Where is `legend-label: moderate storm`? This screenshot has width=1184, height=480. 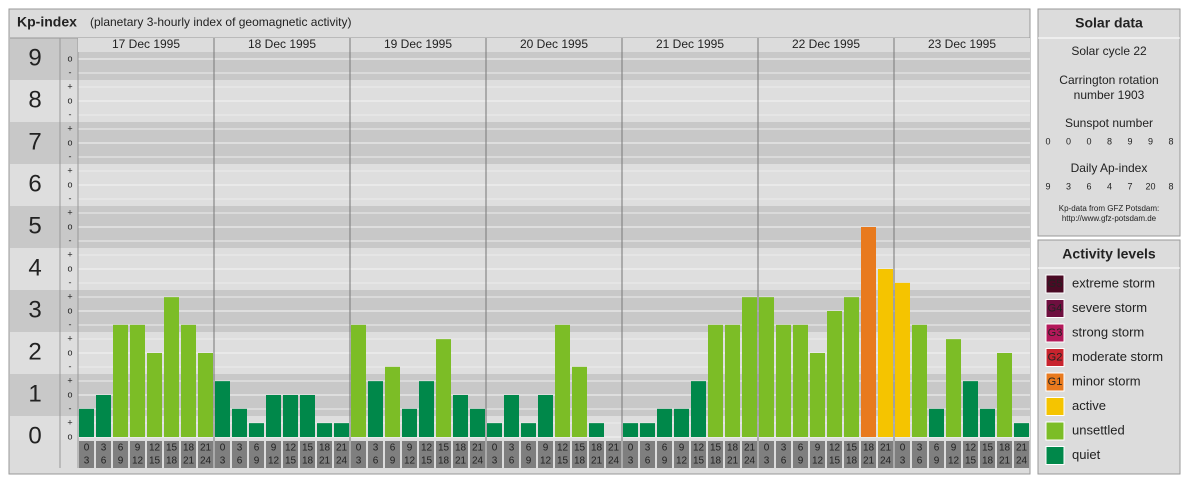 legend-label: moderate storm is located at coordinates (1117, 356).